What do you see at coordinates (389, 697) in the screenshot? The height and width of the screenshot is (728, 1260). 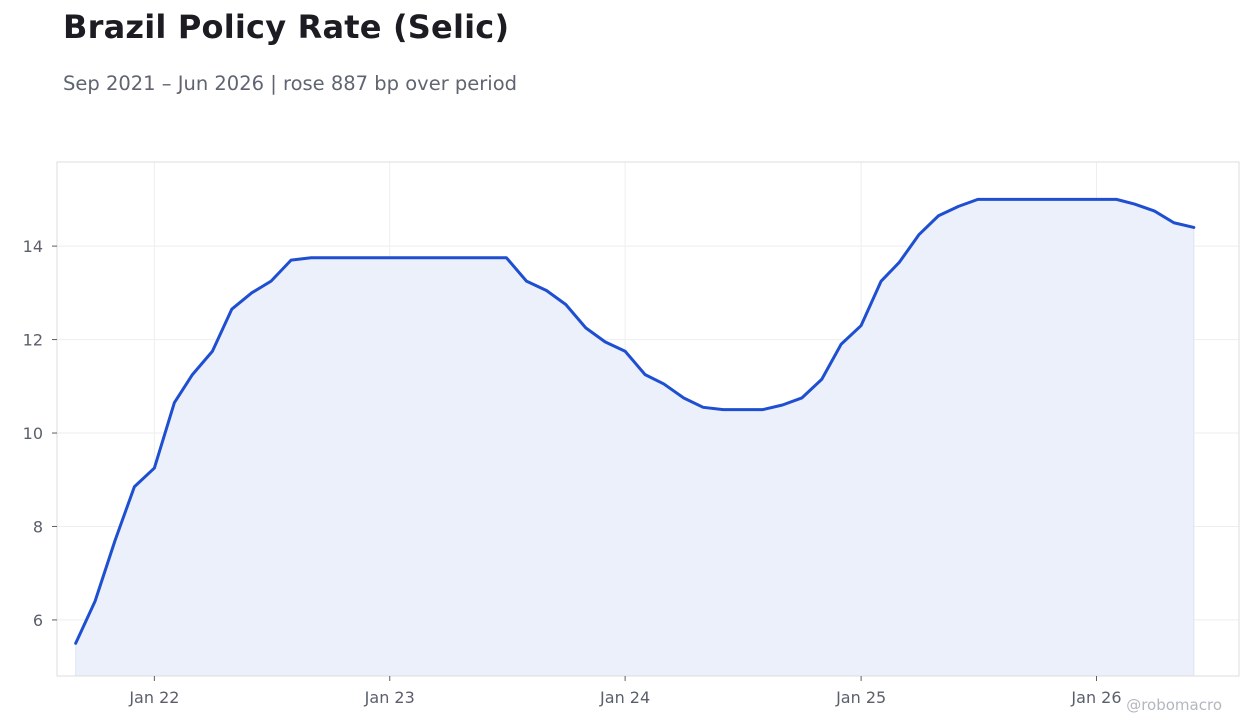 I see `x-tick-label-1: Jan 23` at bounding box center [389, 697].